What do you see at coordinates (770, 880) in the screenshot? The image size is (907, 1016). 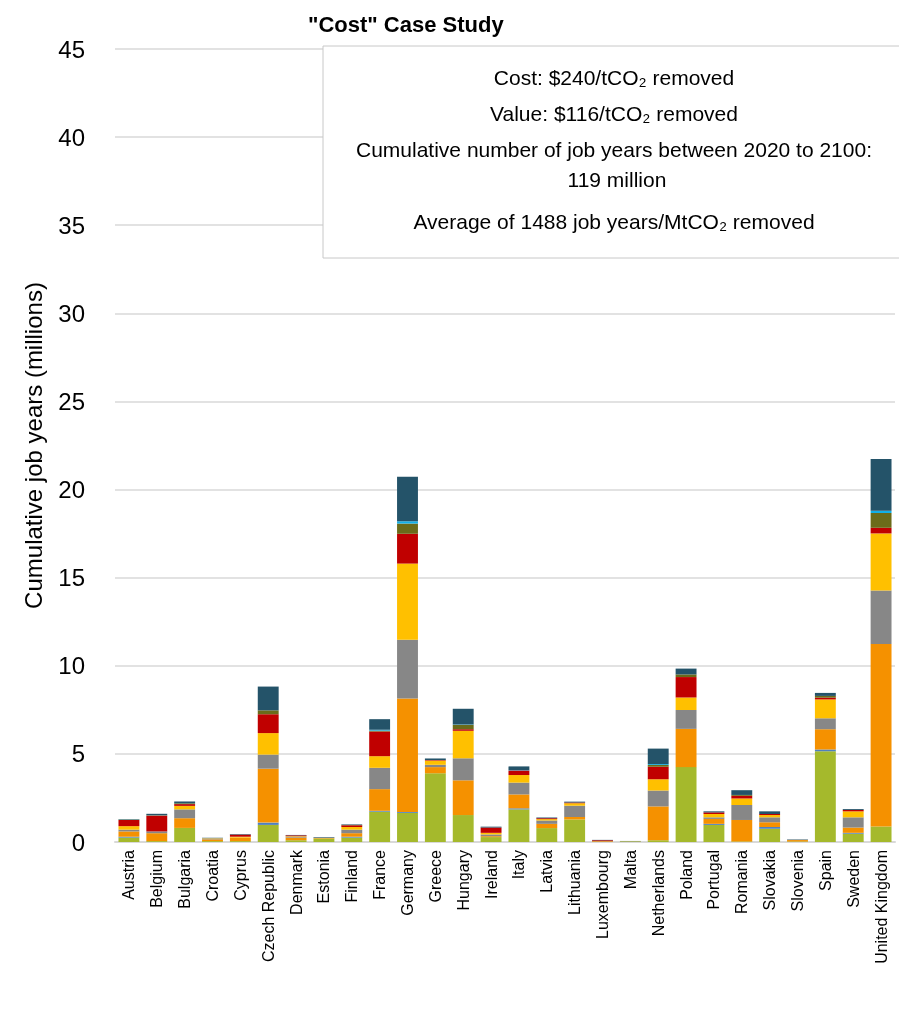 I see `x-tick-label: Slovakia` at bounding box center [770, 880].